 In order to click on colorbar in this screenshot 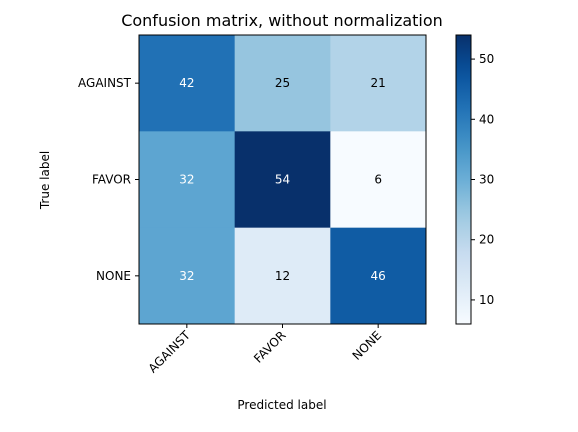, I will do `click(463, 179)`.